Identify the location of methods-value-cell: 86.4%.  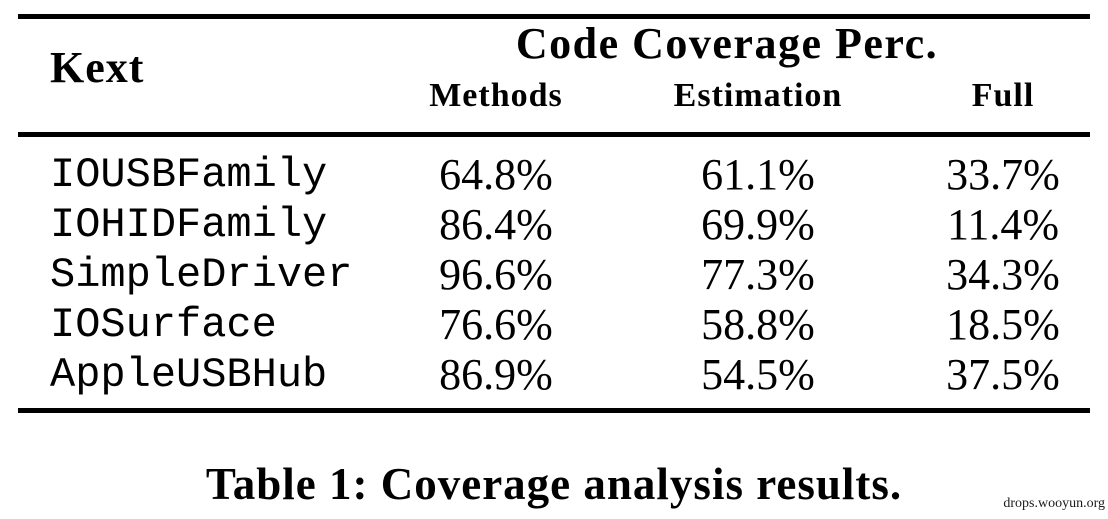
(496, 224).